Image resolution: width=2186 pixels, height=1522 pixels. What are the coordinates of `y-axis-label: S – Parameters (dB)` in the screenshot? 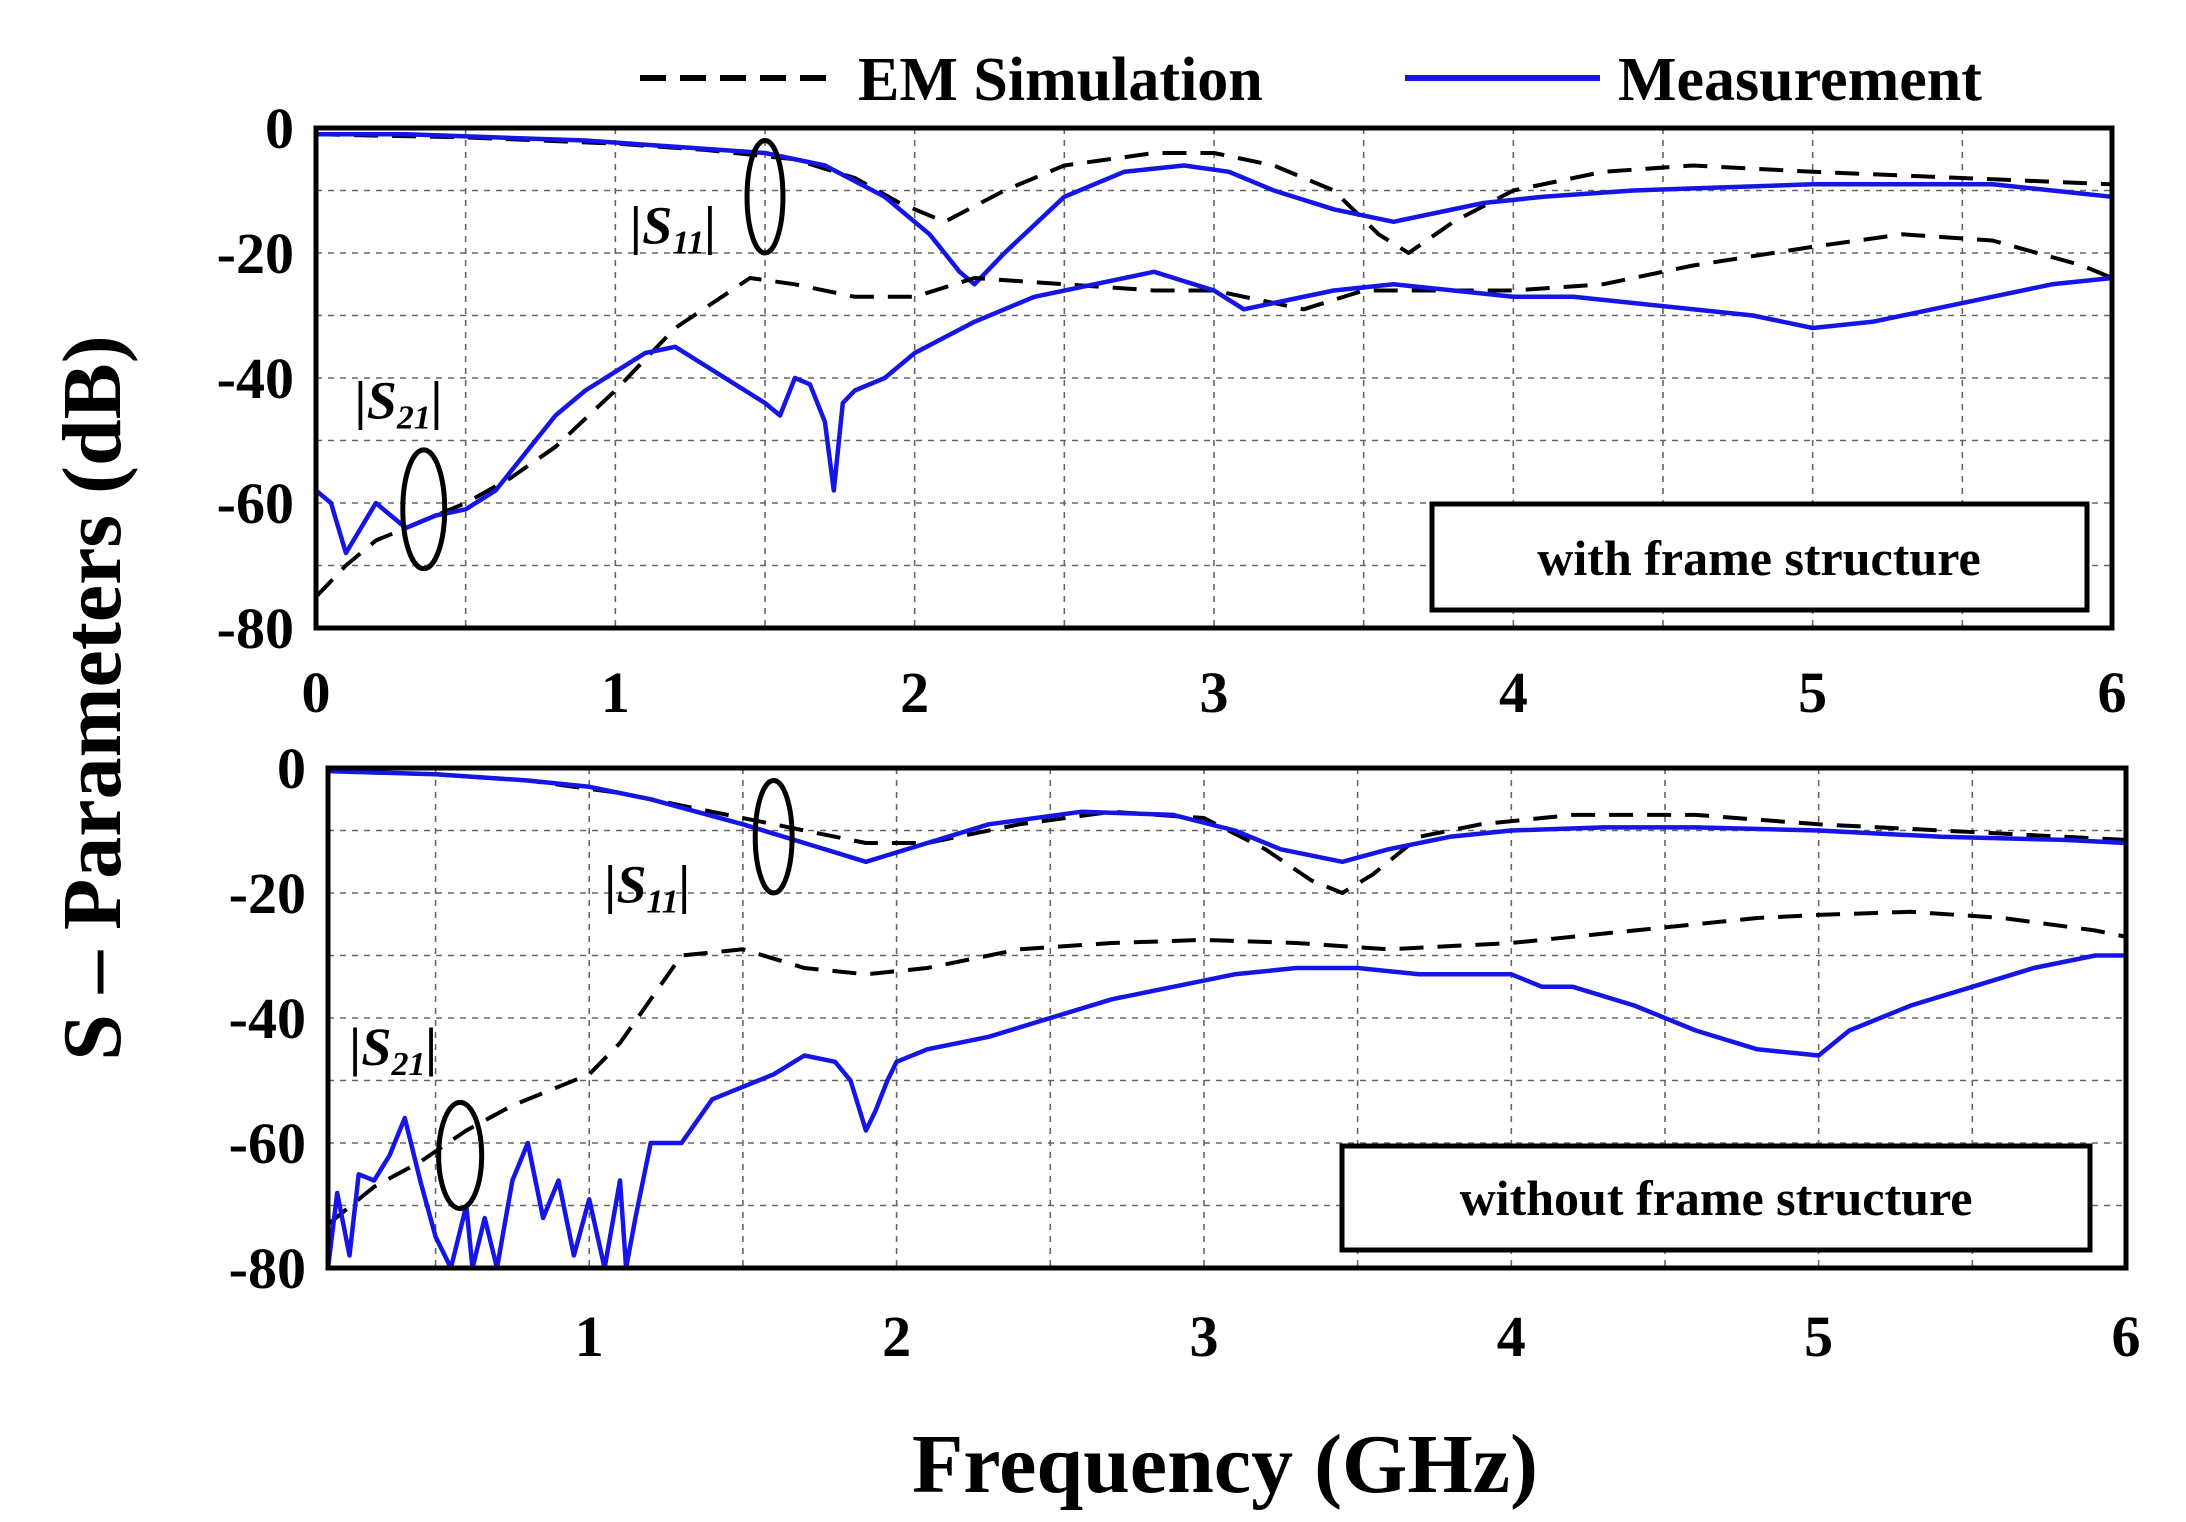 It's located at (92, 697).